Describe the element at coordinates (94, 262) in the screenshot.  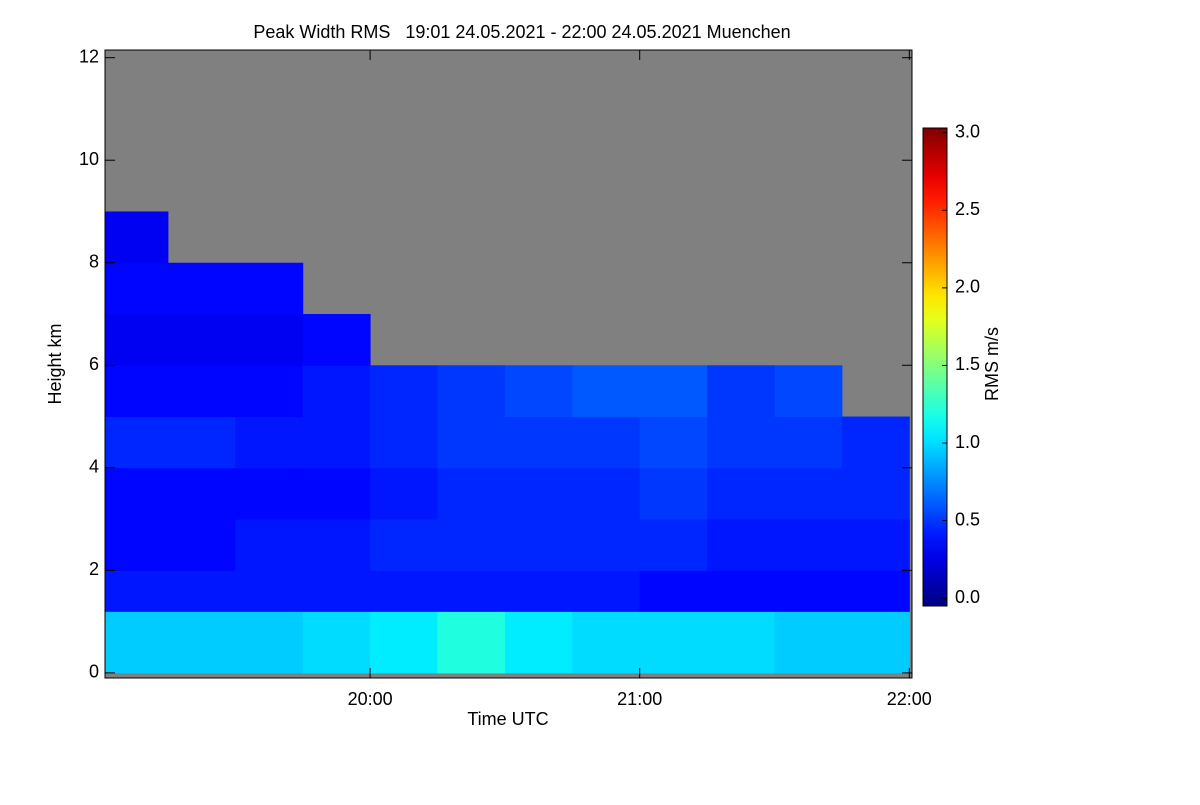
I see `y-tick-label: 8` at that location.